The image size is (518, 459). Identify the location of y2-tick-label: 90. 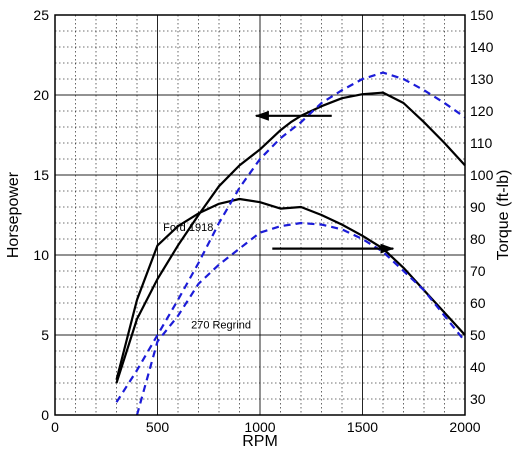
(478, 207).